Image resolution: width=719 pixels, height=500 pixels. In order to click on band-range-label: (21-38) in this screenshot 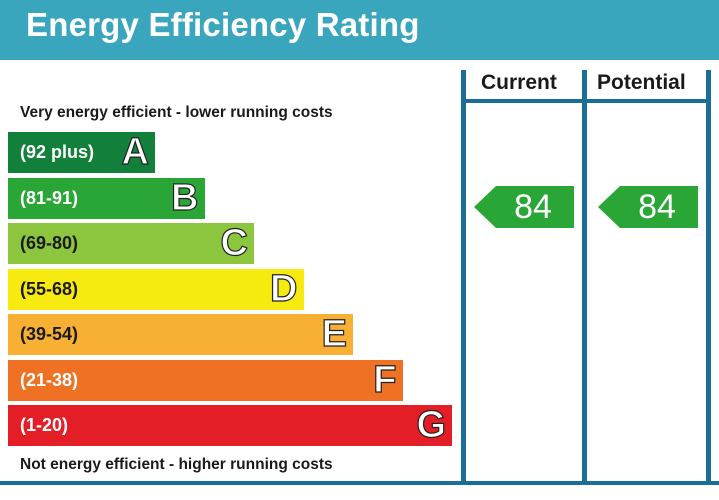, I will do `click(49, 379)`.